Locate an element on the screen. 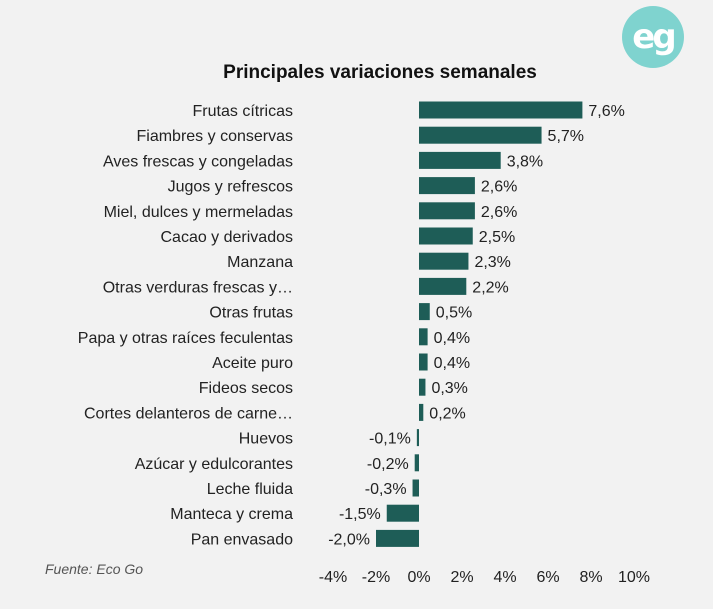  category-label: Leche fluida is located at coordinates (250, 489).